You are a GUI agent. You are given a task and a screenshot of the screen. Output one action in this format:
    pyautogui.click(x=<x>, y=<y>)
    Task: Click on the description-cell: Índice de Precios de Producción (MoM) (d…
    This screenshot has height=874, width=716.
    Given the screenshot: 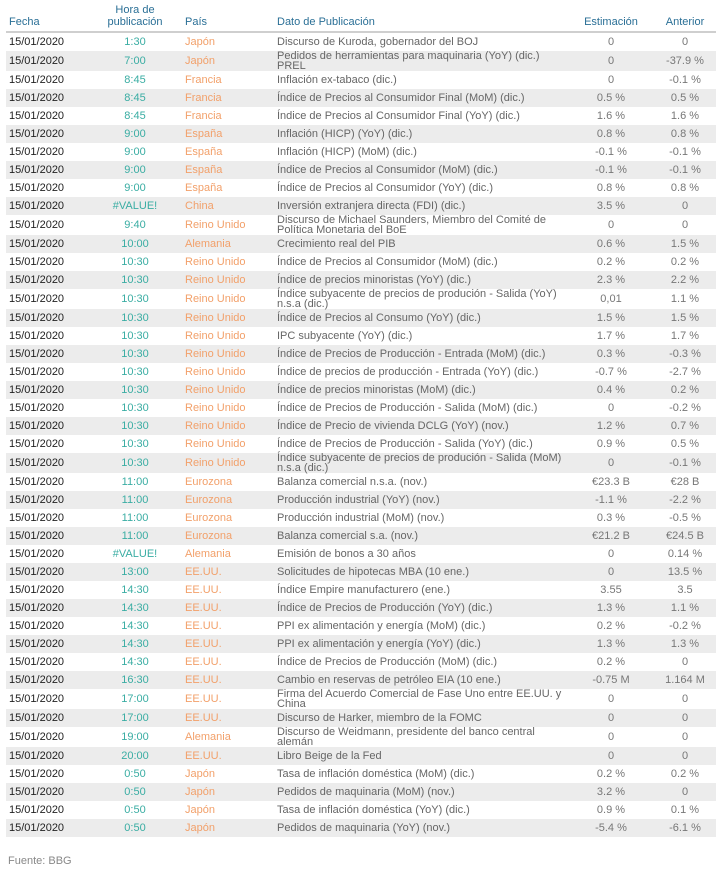 What is the action you would take?
    pyautogui.click(x=387, y=662)
    